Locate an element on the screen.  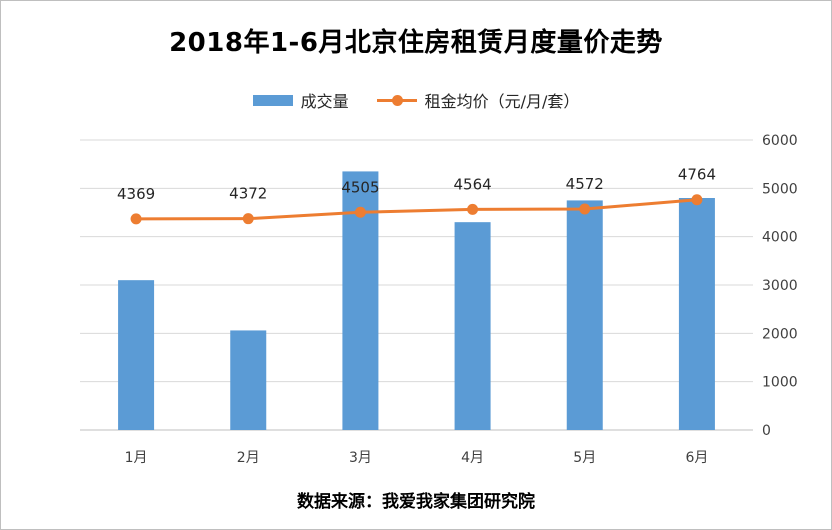
rent-data-label: 4764 is located at coordinates (697, 175).